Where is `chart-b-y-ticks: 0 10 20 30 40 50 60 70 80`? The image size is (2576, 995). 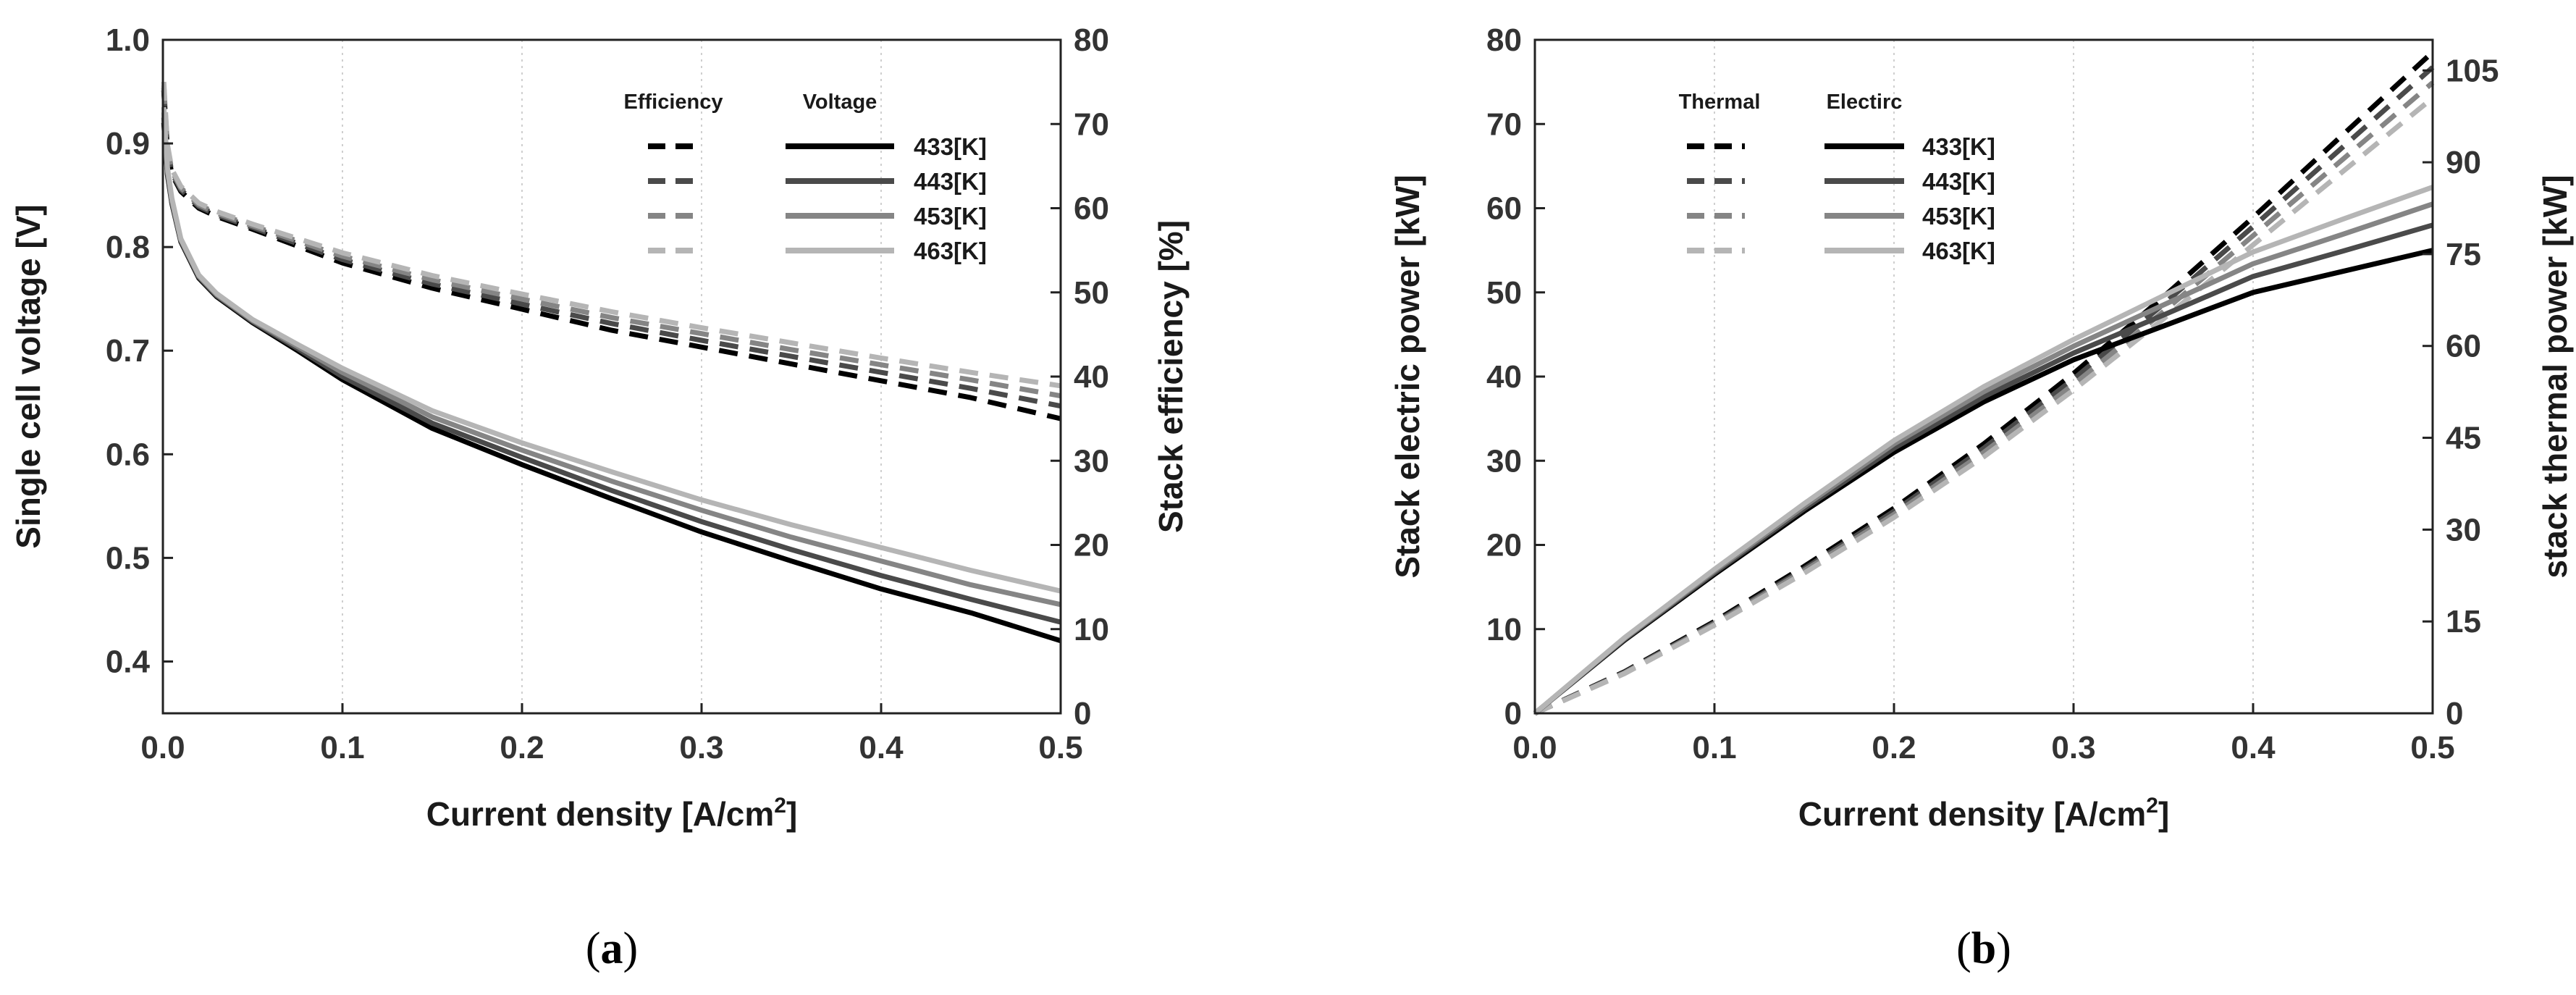 chart-b-y-ticks: 0 10 20 30 40 50 60 70 80 is located at coordinates (1515, 377).